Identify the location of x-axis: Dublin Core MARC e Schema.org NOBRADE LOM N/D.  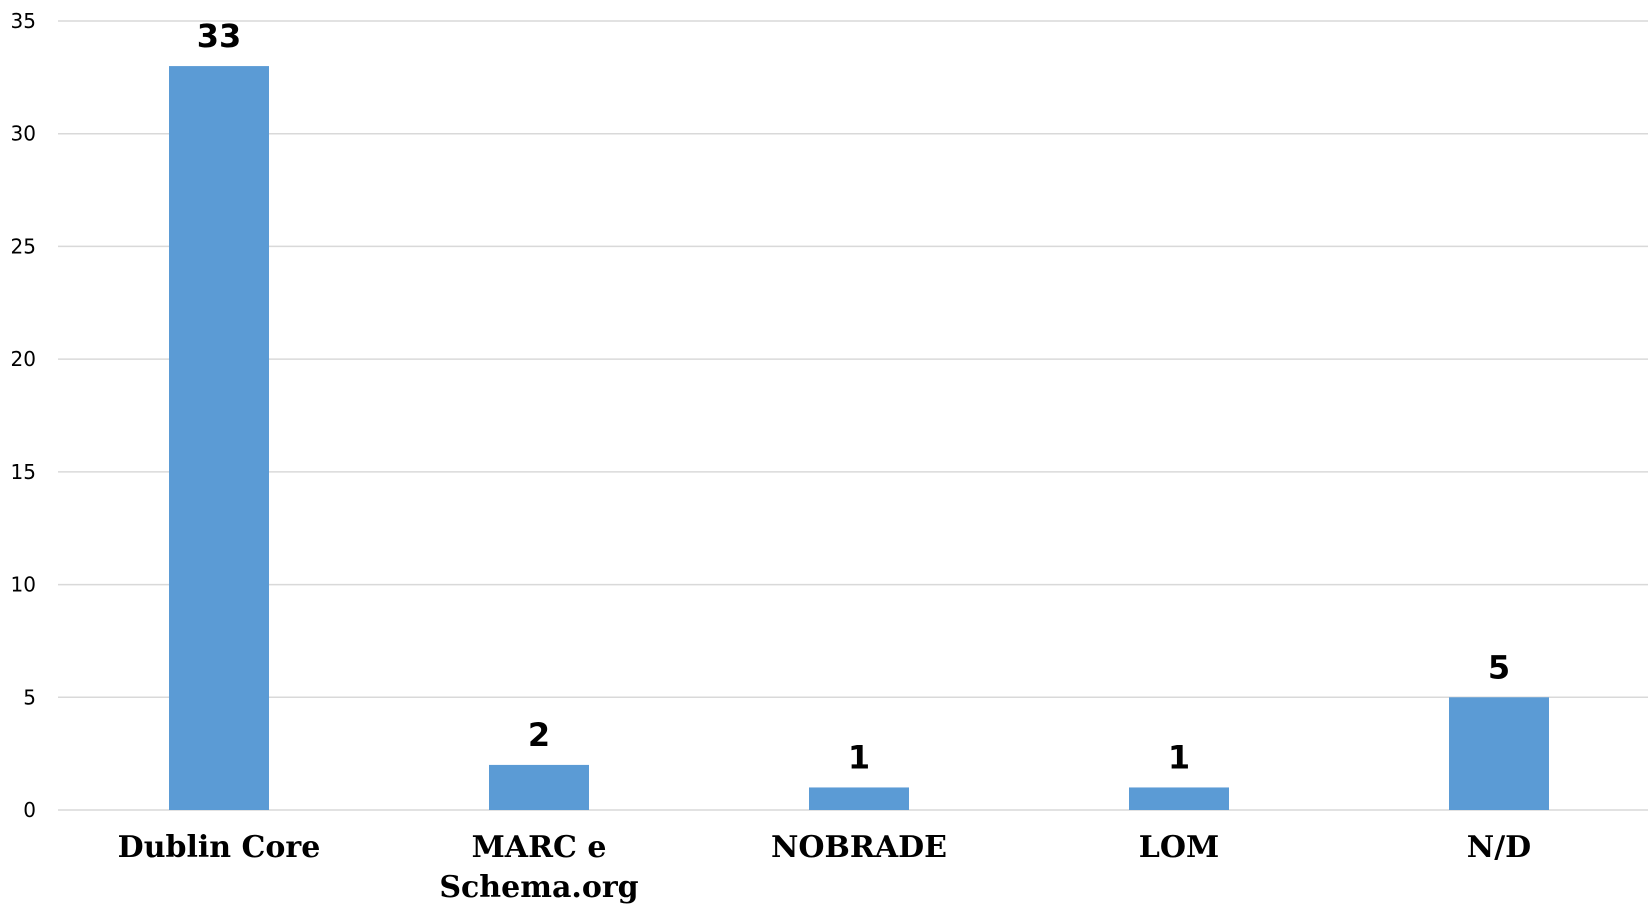
(825, 867).